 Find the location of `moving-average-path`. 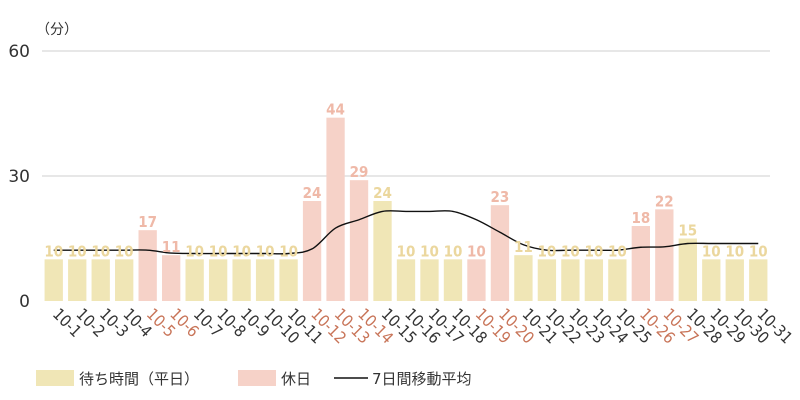

moving-average-path is located at coordinates (406, 232).